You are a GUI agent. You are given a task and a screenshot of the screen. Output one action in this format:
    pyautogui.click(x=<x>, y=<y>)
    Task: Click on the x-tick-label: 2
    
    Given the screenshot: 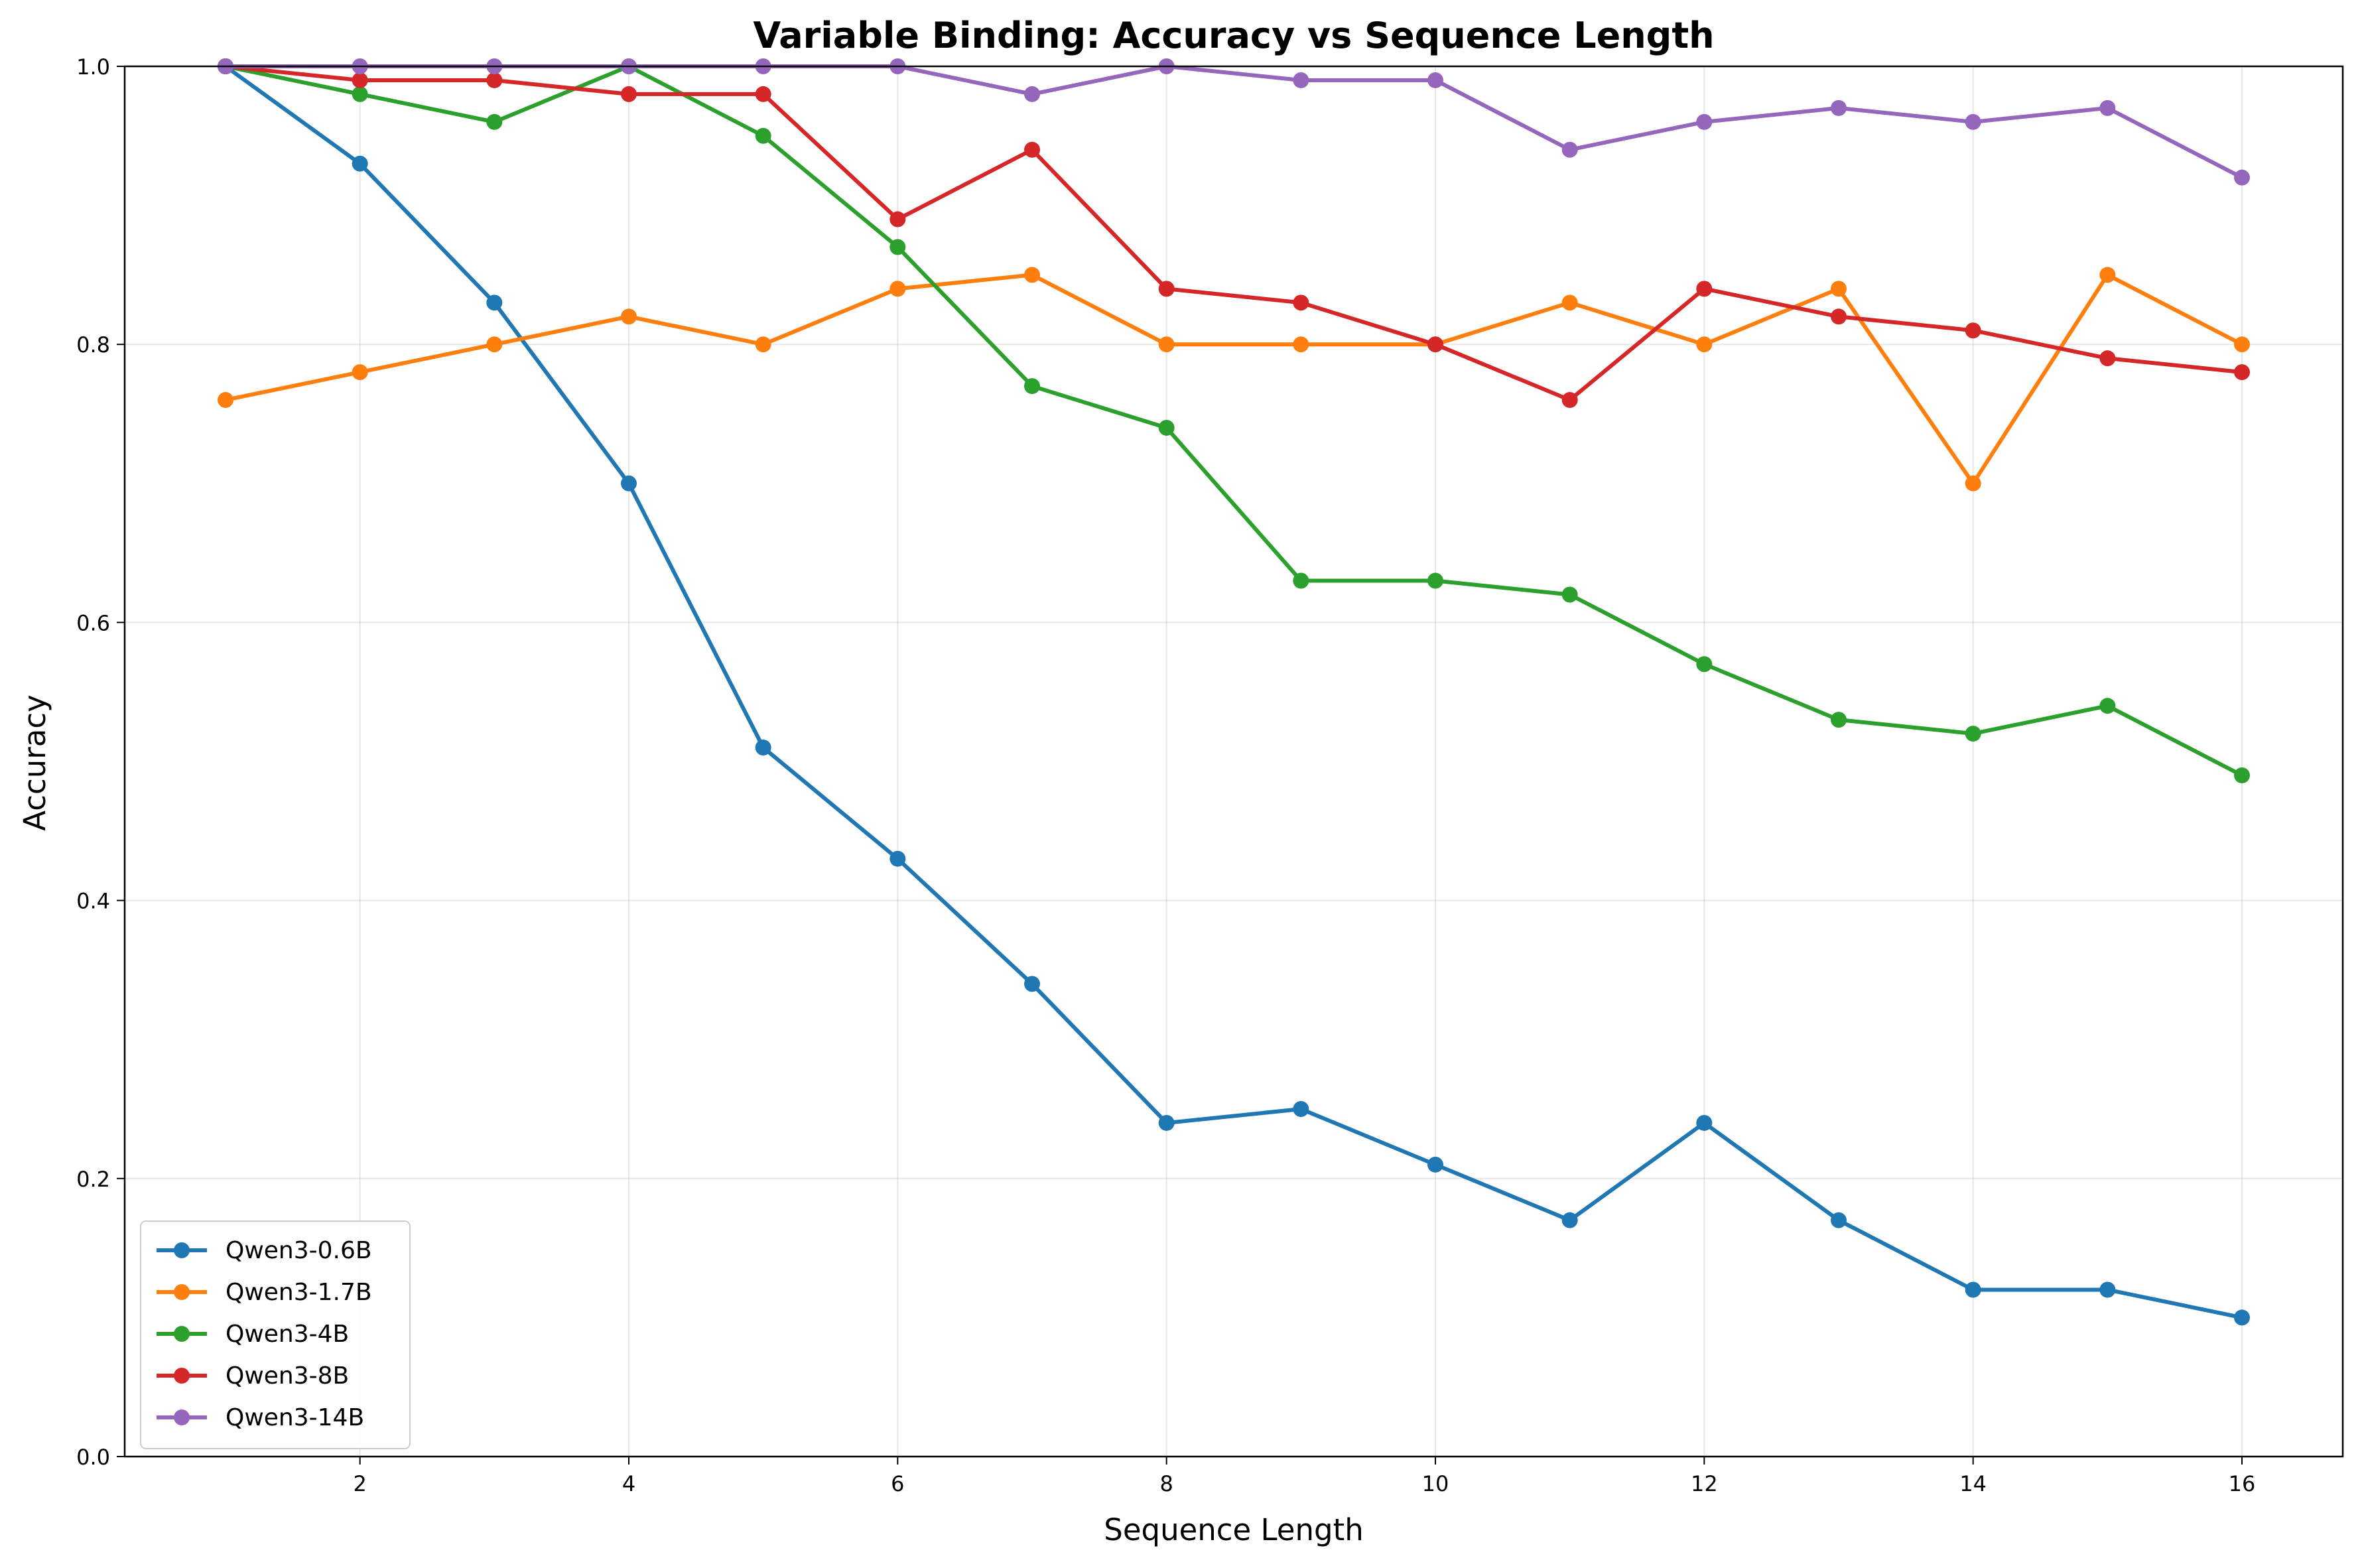 What is the action you would take?
    pyautogui.click(x=359, y=1483)
    